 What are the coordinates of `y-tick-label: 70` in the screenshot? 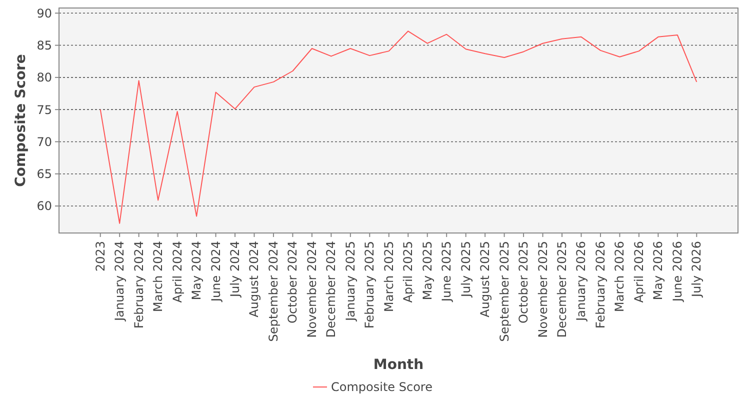 It's located at (44, 141).